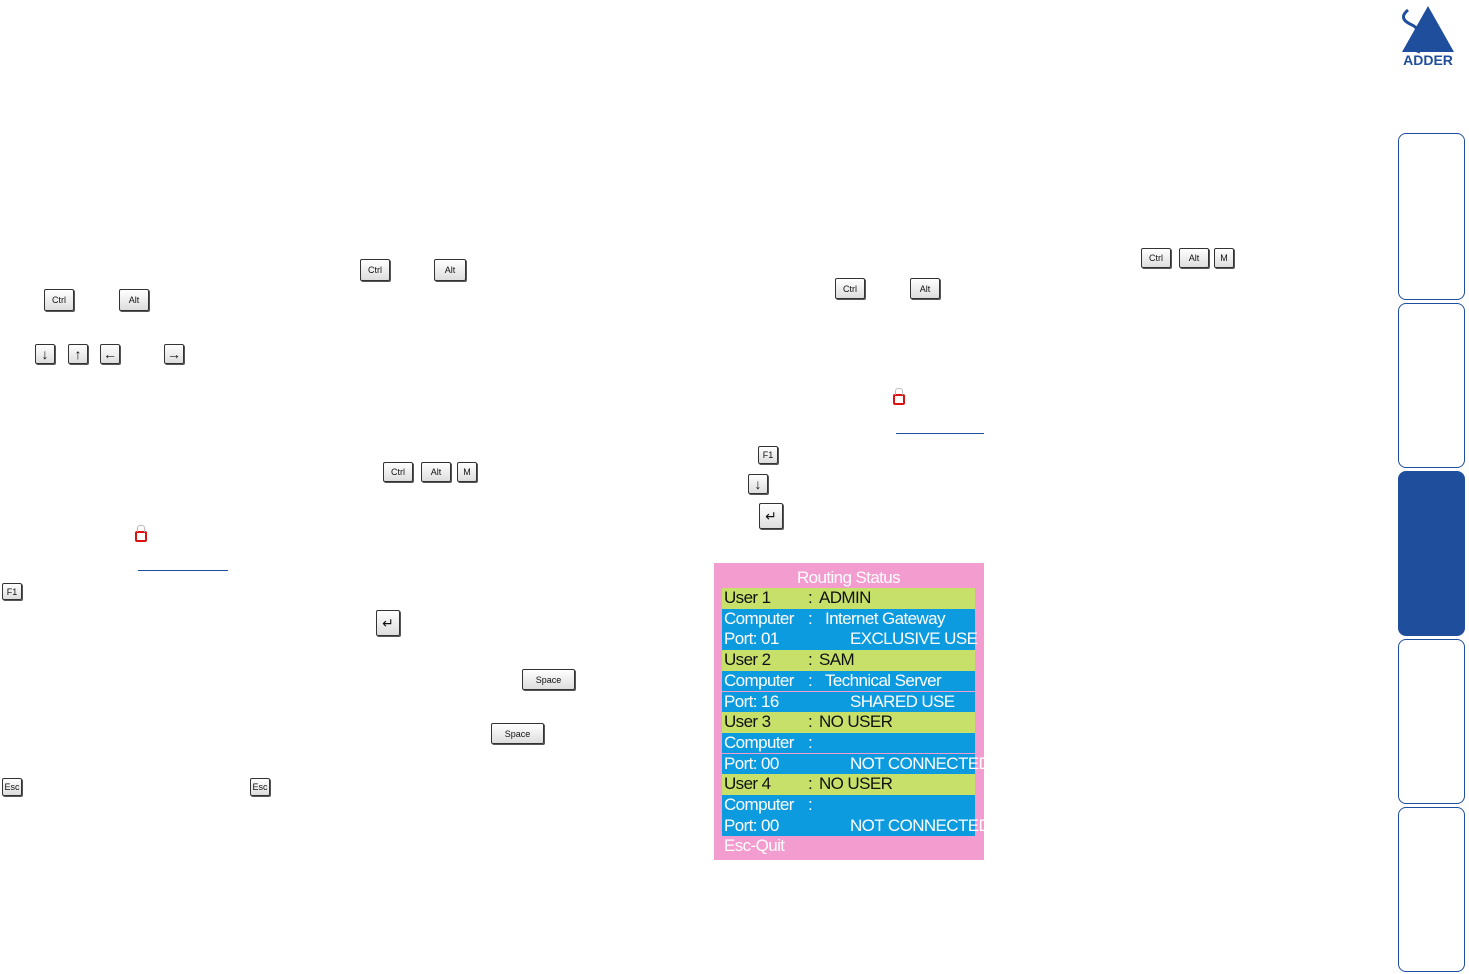 The height and width of the screenshot is (974, 1469). What do you see at coordinates (747, 784) in the screenshot?
I see `user-label: User 4` at bounding box center [747, 784].